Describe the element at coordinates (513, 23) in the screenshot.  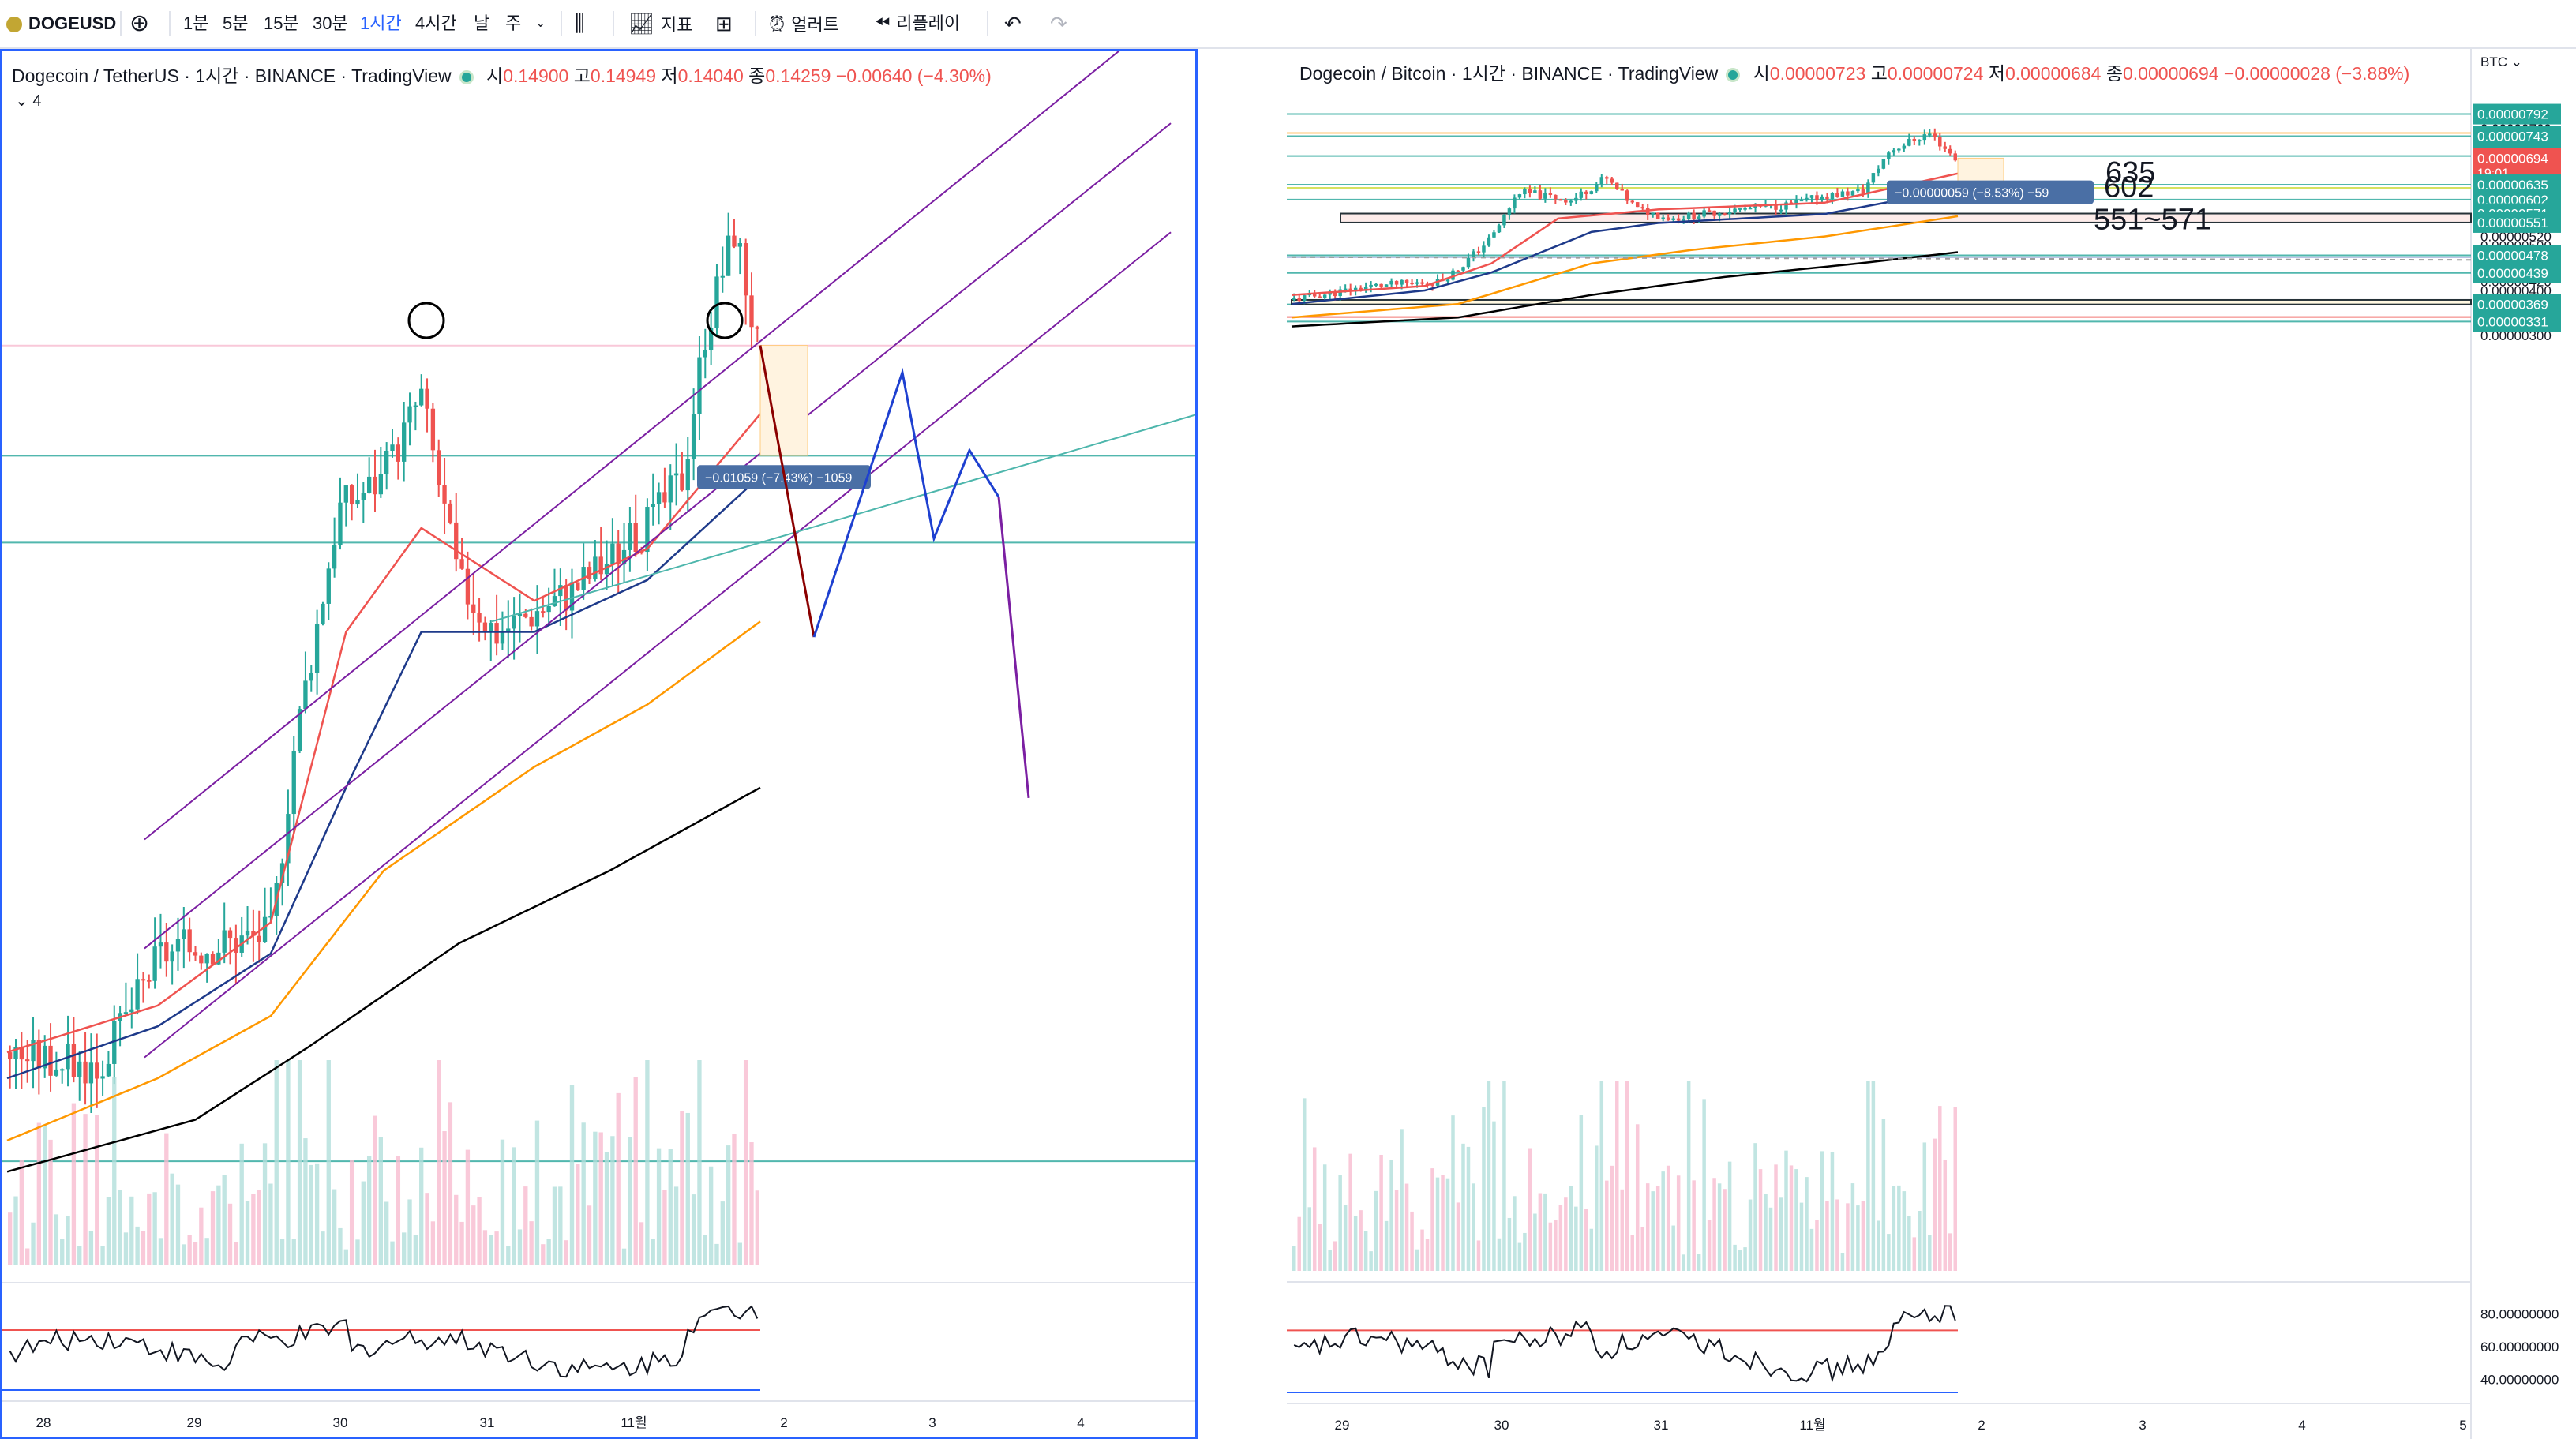
I see `interval-week: 주` at that location.